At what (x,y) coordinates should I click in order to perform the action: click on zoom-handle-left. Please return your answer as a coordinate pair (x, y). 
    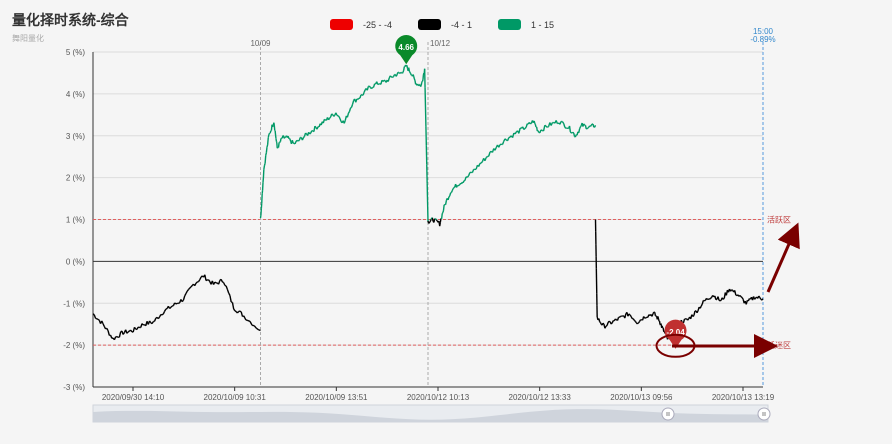
    Looking at the image, I should click on (668, 414).